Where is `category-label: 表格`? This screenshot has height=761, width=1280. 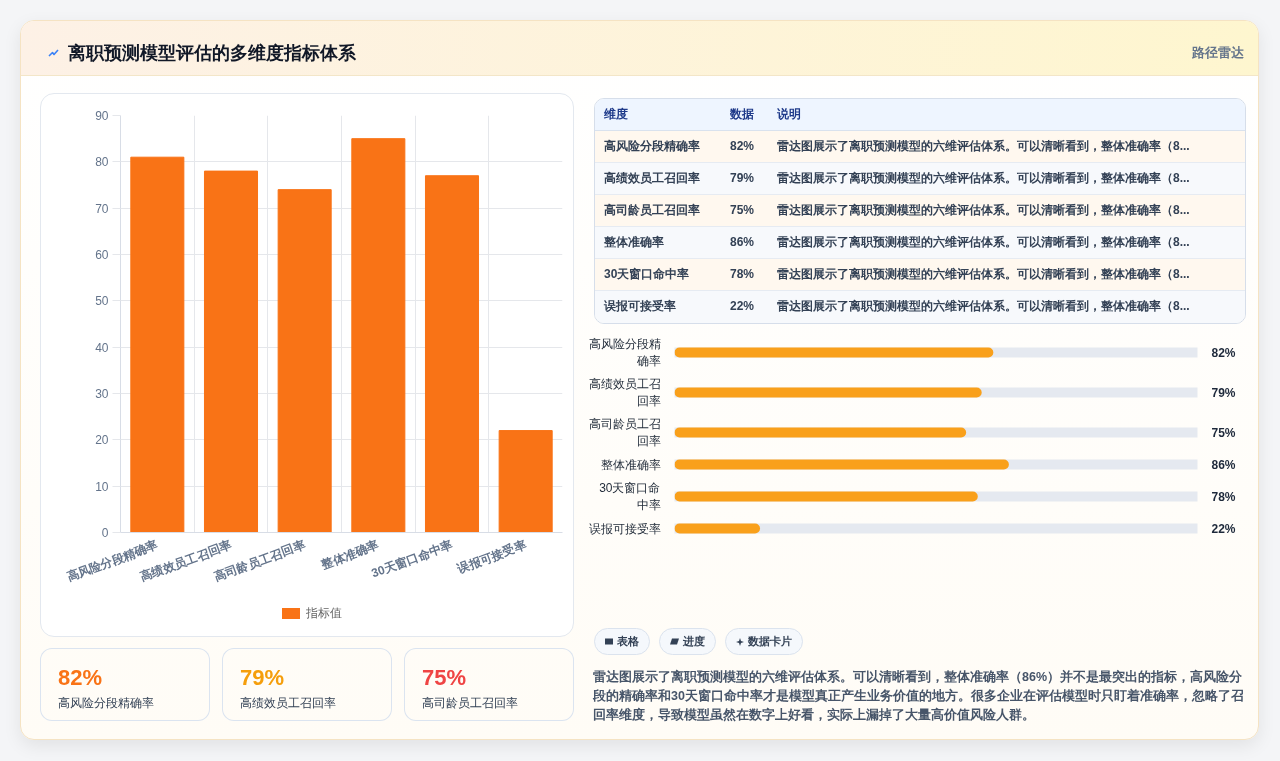 category-label: 表格 is located at coordinates (628, 641).